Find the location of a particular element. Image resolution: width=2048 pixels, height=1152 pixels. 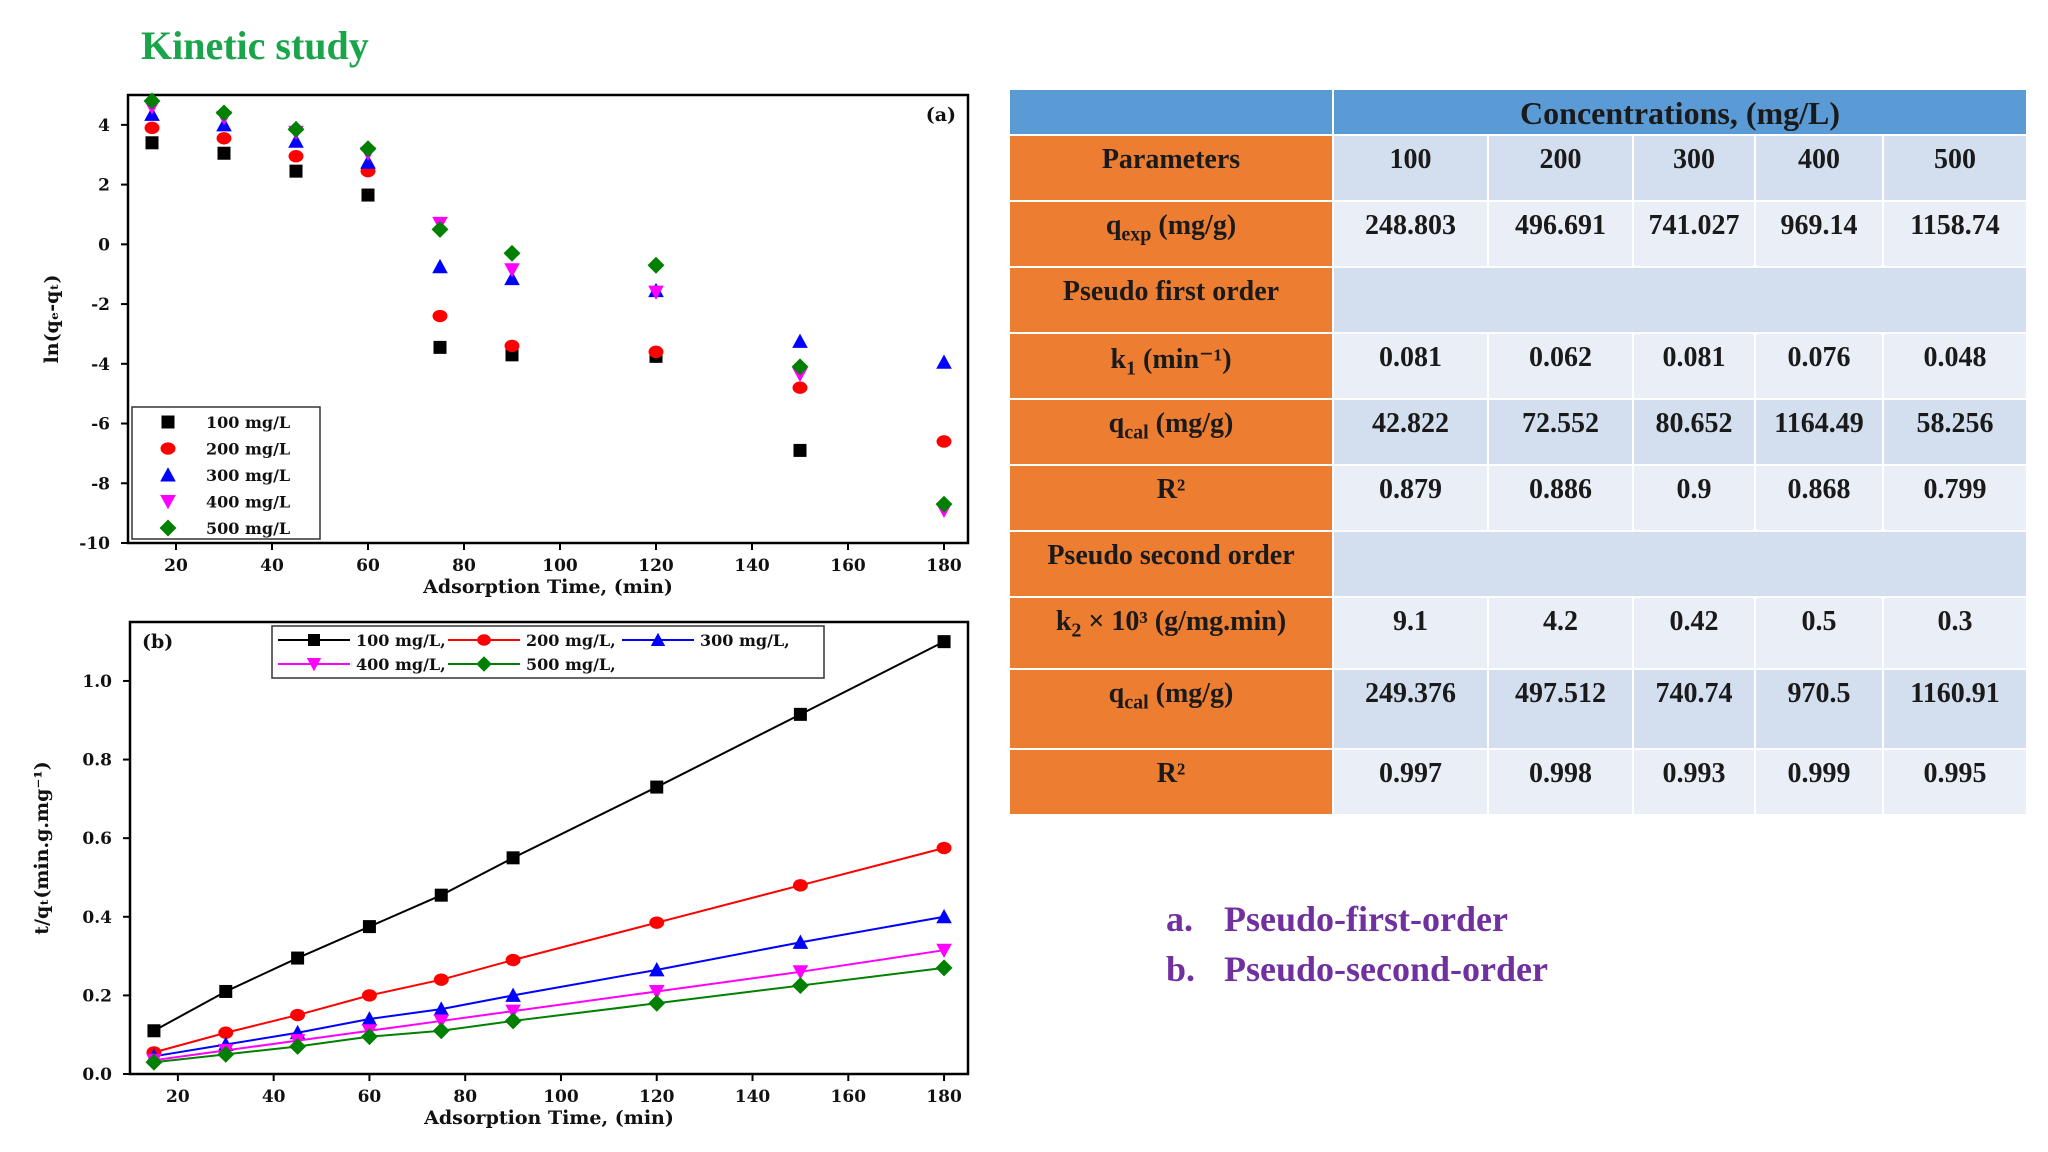

column-conc-500: 500 is located at coordinates (1955, 168).